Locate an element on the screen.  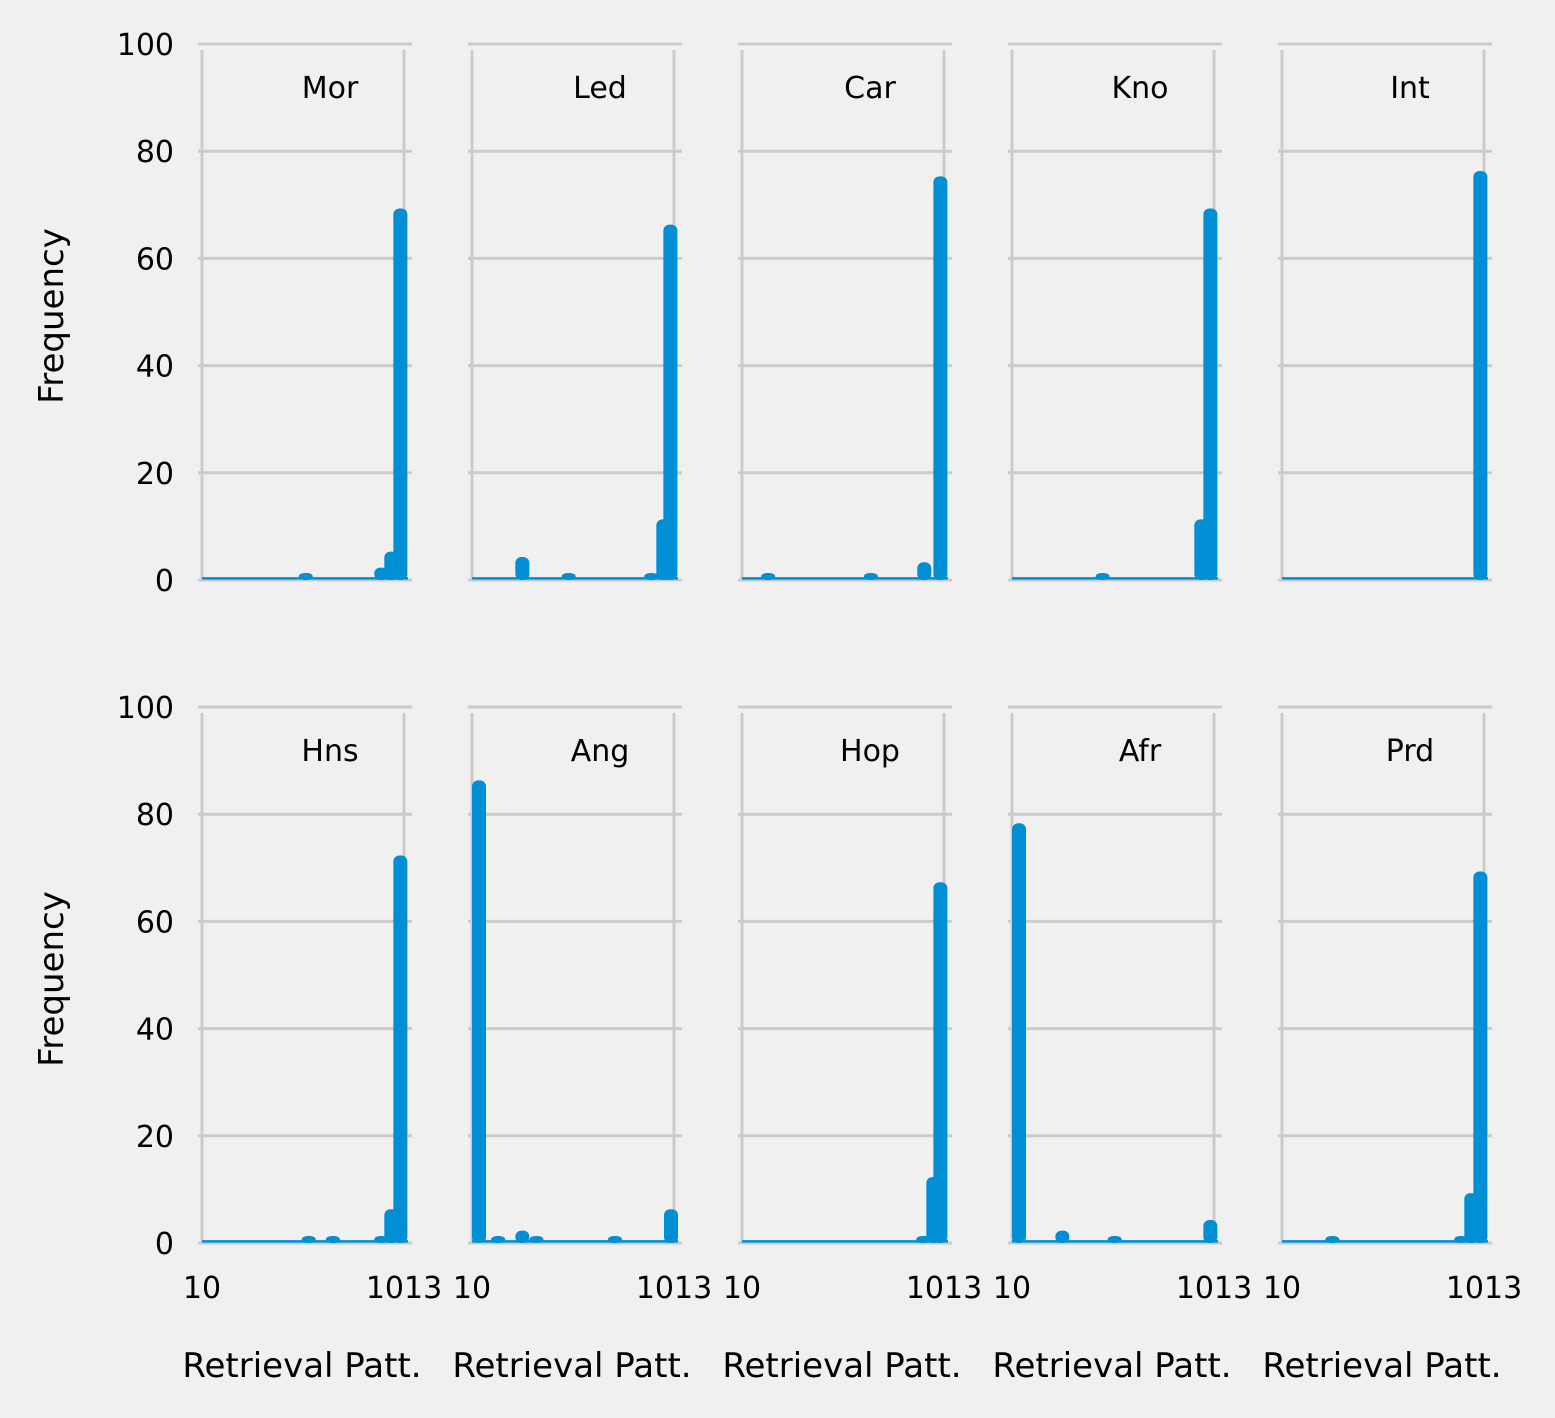
panel-title-ang: Ang is located at coordinates (600, 751).